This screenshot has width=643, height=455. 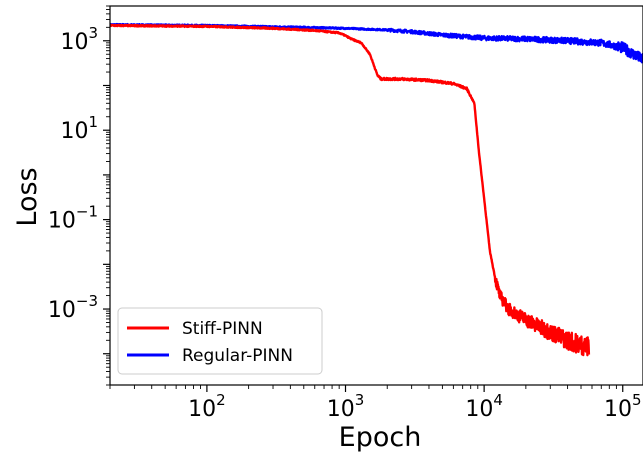 I want to click on y-tick-label: 10⁻³, so click(x=73, y=307).